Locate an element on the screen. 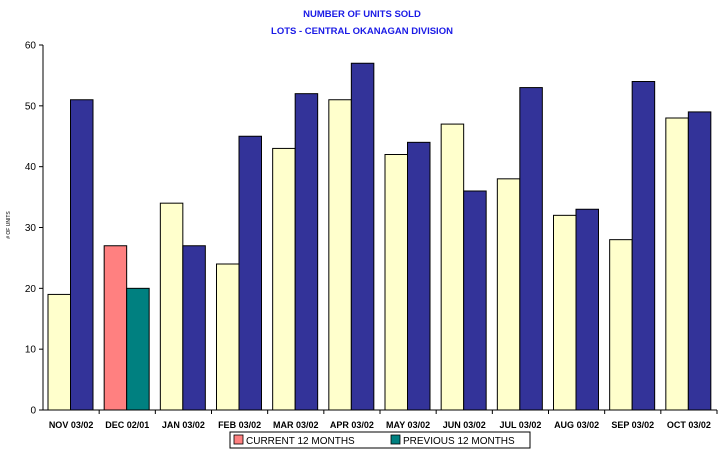 The height and width of the screenshot is (449, 724). y-tick-label: 30 is located at coordinates (31, 228).